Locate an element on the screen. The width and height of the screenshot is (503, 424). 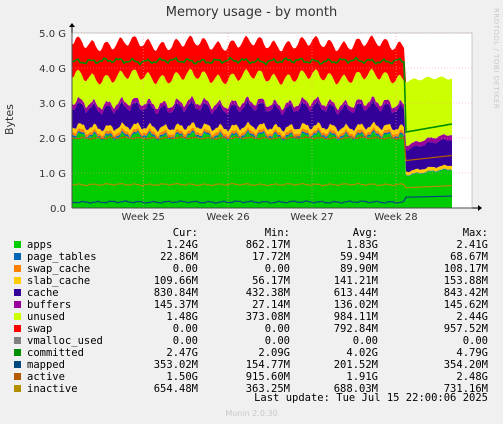
legend-row-slab_cache: slab_cache 109.66M 56.17M 141.21M 153.88M is located at coordinates (251, 281).